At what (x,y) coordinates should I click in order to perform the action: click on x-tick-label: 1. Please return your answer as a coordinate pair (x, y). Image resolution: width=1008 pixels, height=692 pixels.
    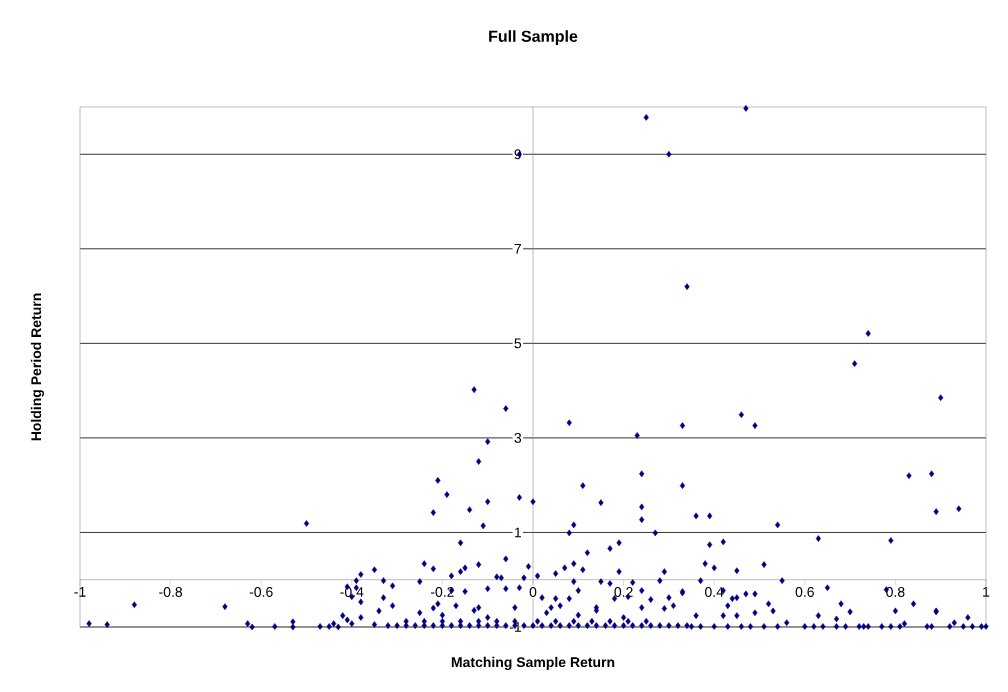
    Looking at the image, I should click on (986, 592).